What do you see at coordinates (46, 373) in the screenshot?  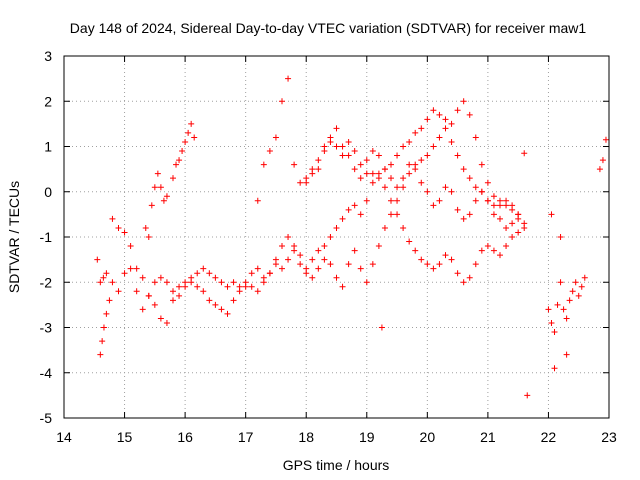 I see `y-tick-label: -4` at bounding box center [46, 373].